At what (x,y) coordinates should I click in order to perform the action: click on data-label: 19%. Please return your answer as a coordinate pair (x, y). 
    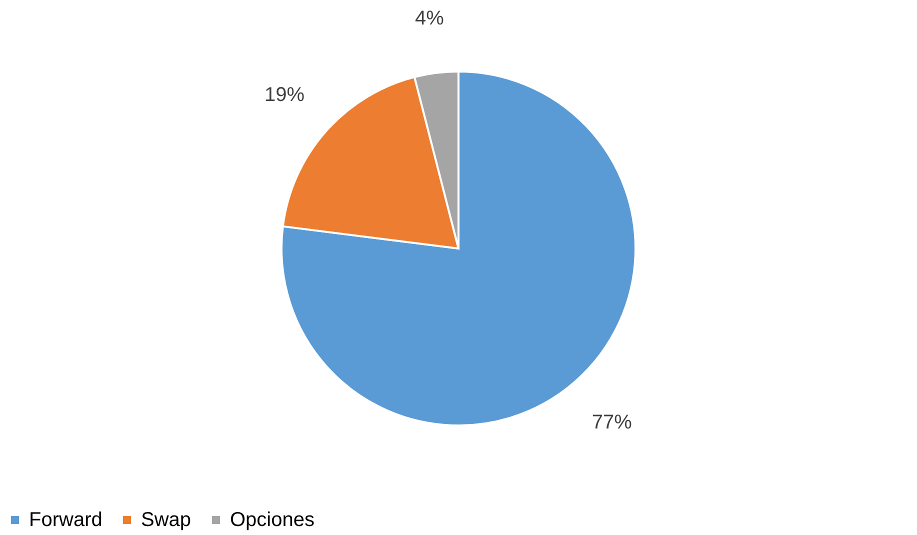
    Looking at the image, I should click on (284, 95).